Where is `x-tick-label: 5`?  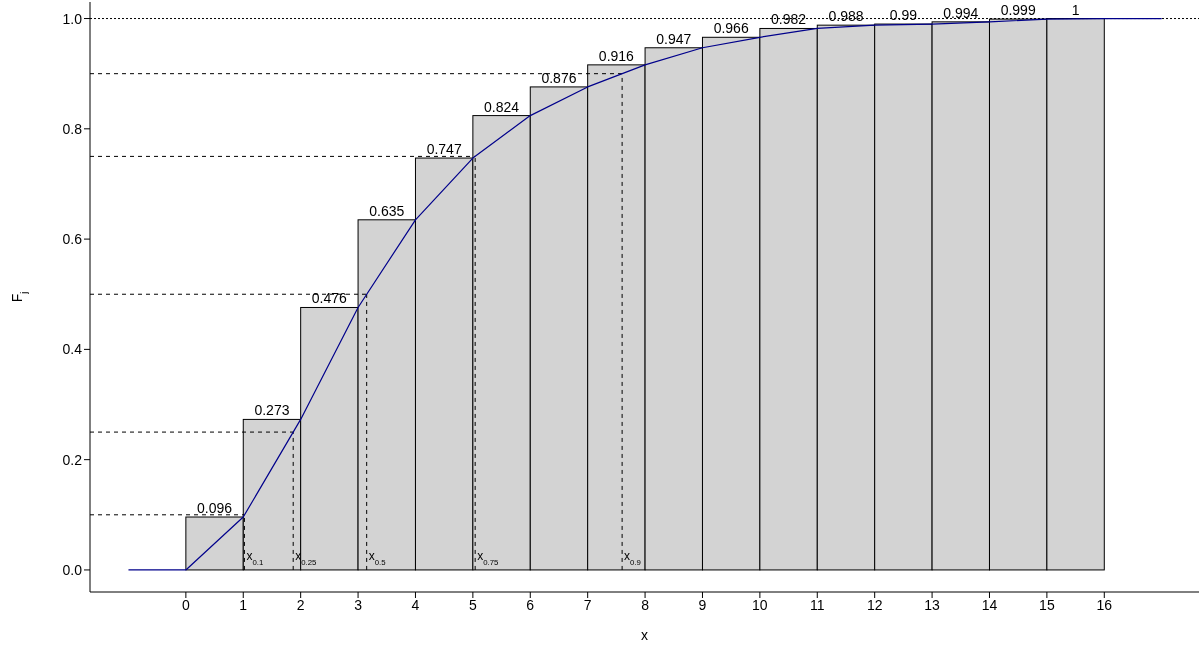
x-tick-label: 5 is located at coordinates (472, 604).